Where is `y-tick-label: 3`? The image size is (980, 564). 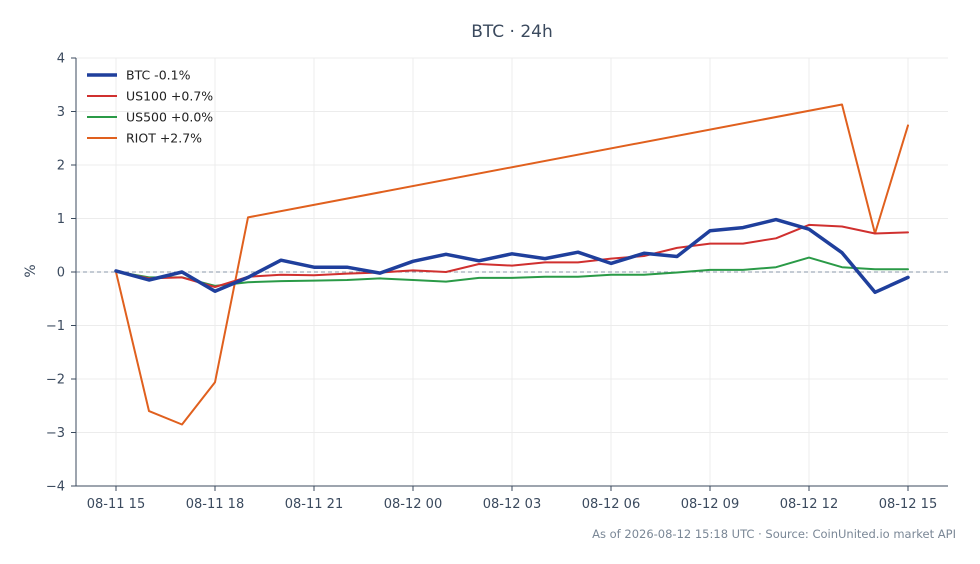
y-tick-label: 3 is located at coordinates (61, 112).